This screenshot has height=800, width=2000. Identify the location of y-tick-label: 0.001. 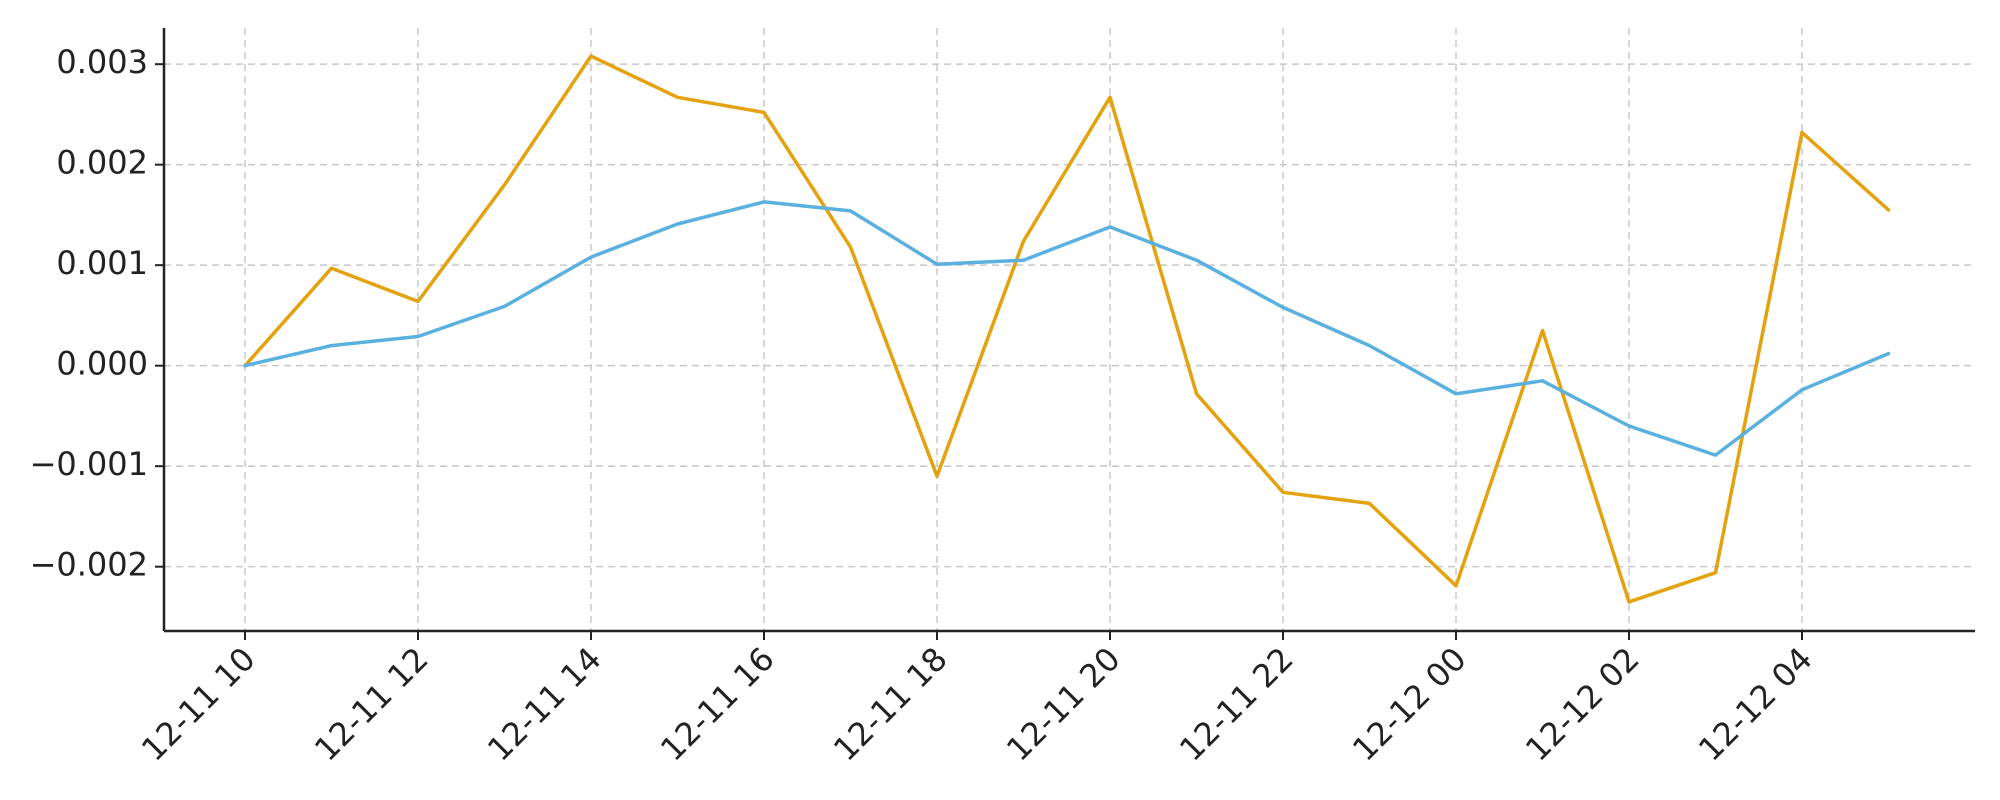
(102, 263).